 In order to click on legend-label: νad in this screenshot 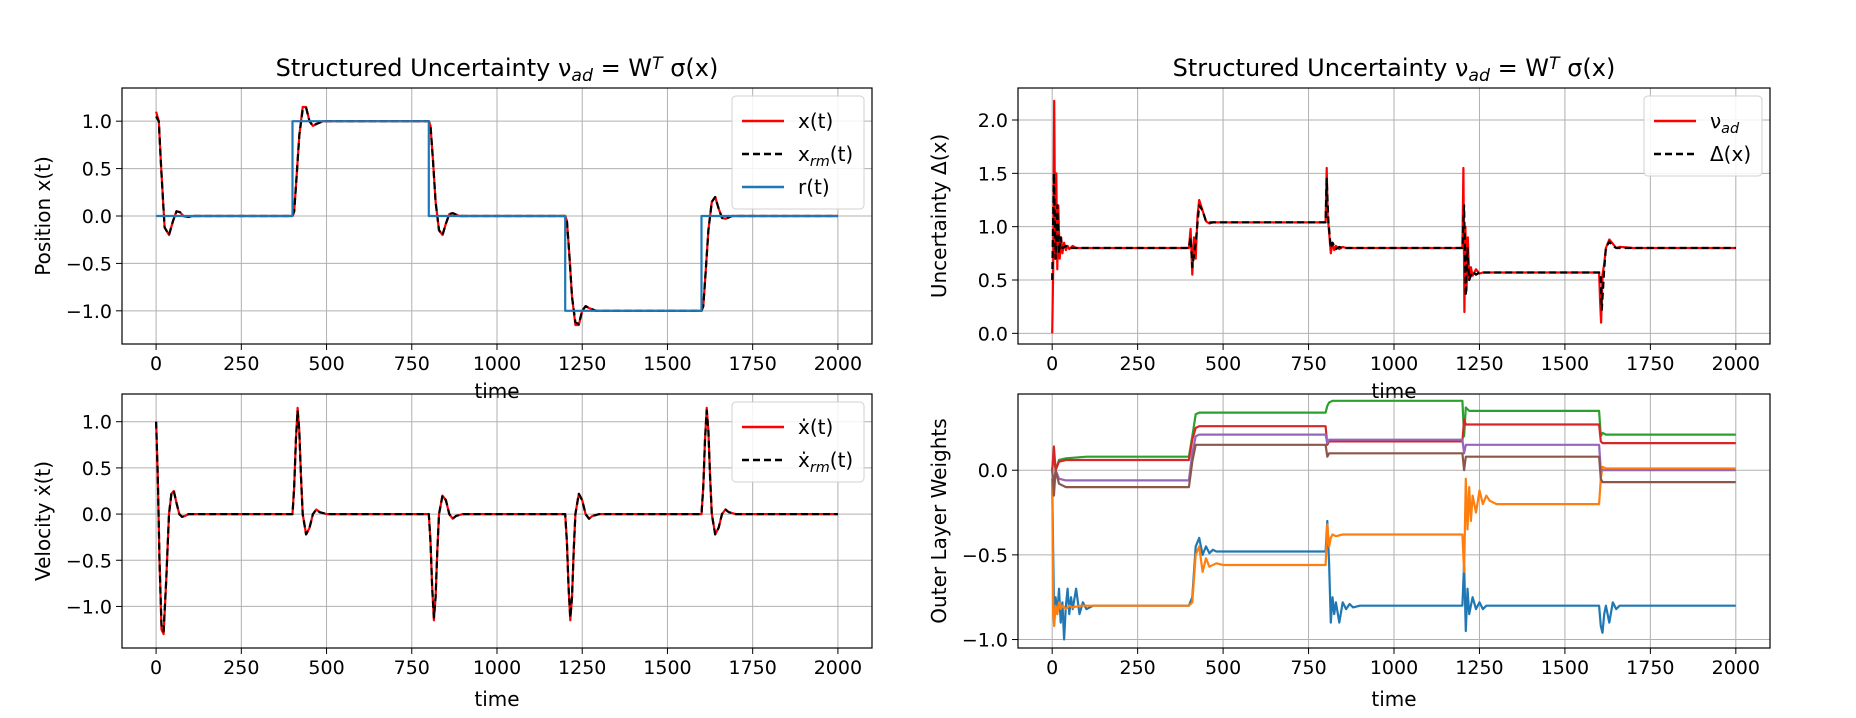, I will do `click(1725, 123)`.